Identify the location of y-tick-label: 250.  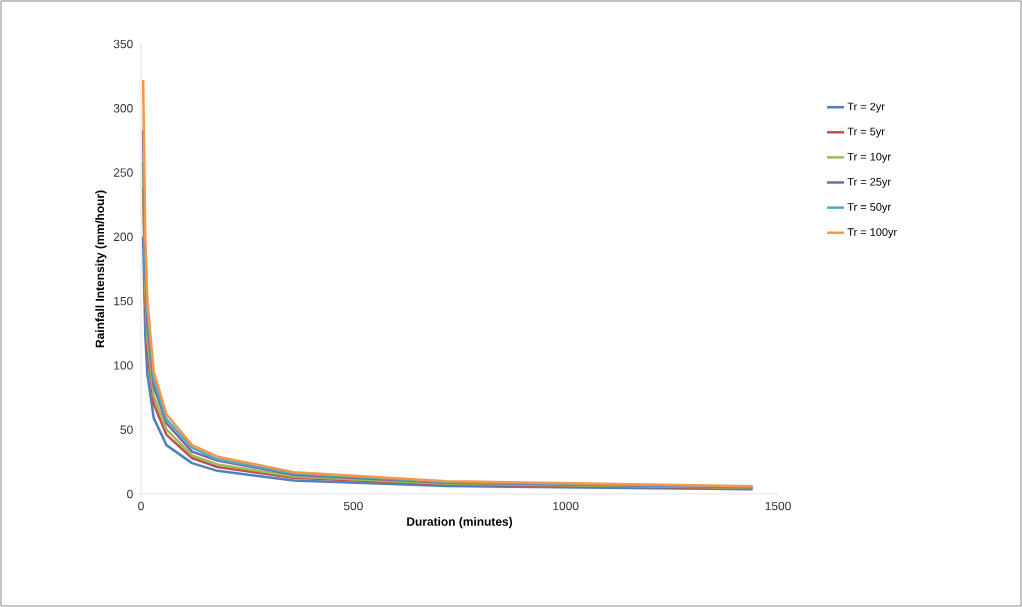
(123, 172).